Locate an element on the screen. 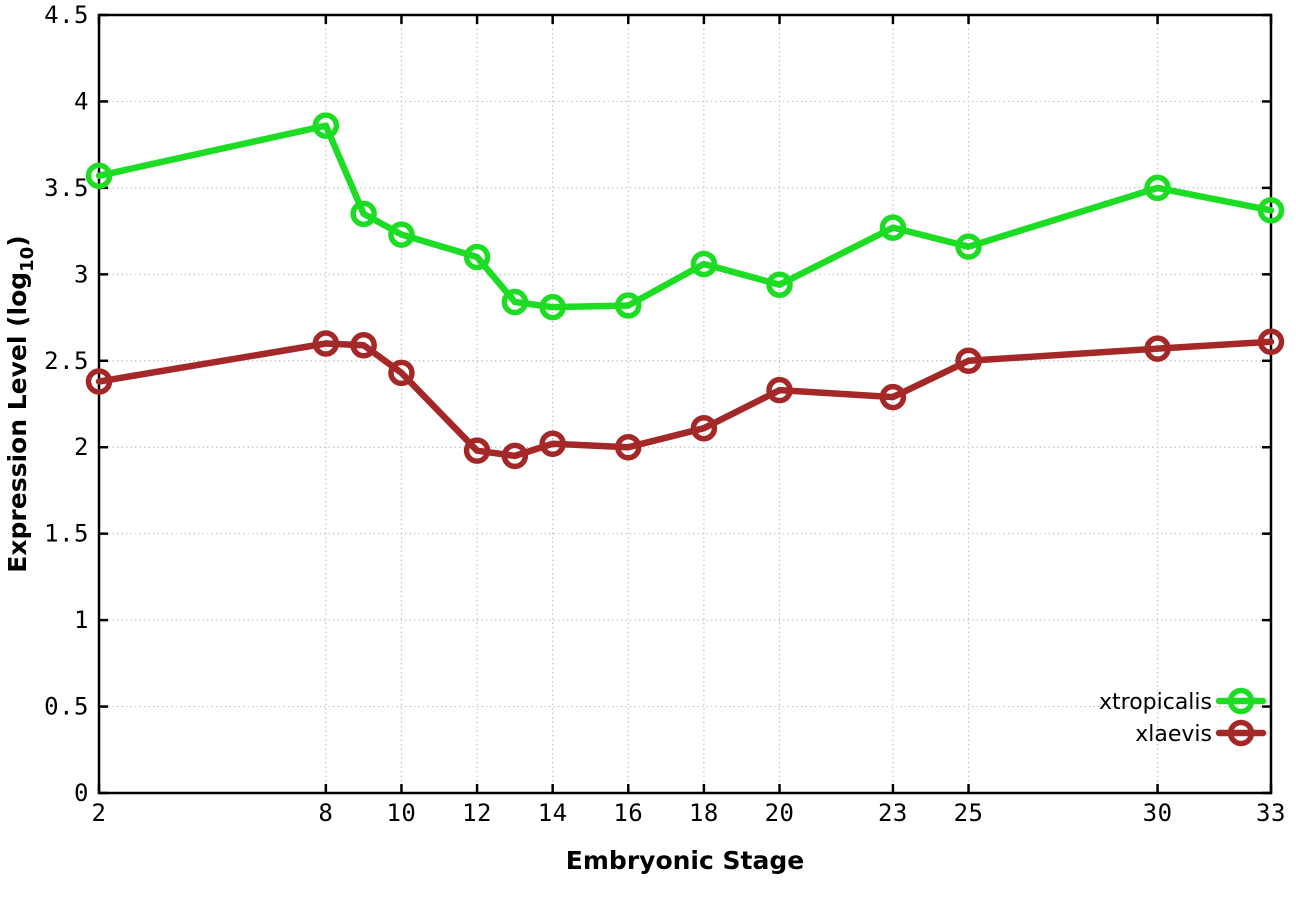 The height and width of the screenshot is (907, 1296). x-axis-title: Embryonic Stage is located at coordinates (685, 860).